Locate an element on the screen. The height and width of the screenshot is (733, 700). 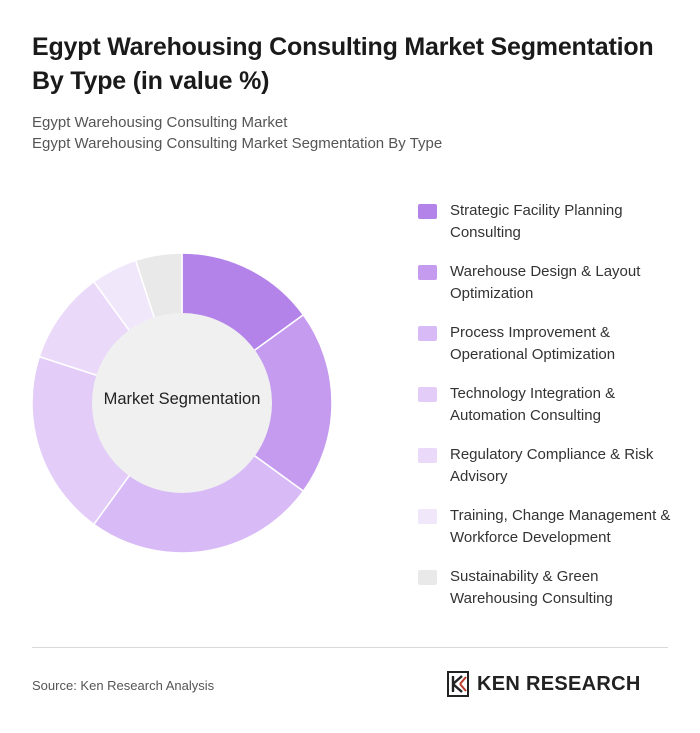
chart-subtitle-market: Egypt Warehousing Consulting Market is located at coordinates (160, 122).